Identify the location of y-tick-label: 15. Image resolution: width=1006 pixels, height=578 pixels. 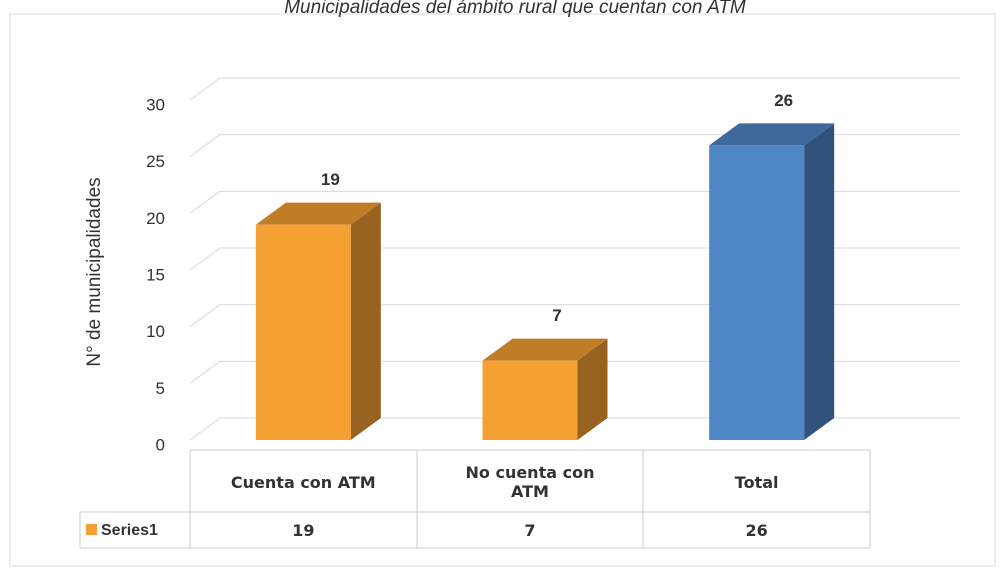
(155, 274).